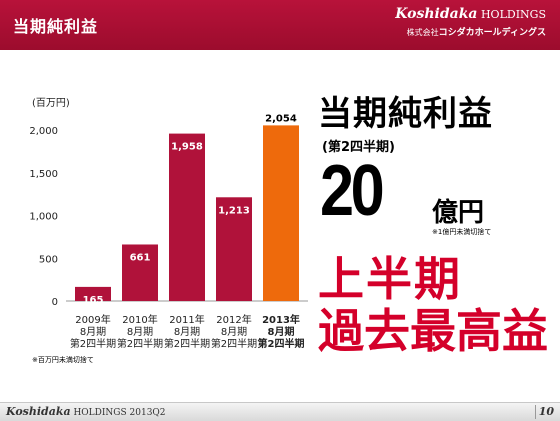 The image size is (560, 421). I want to click on headline-title: 当期純利益, so click(405, 114).